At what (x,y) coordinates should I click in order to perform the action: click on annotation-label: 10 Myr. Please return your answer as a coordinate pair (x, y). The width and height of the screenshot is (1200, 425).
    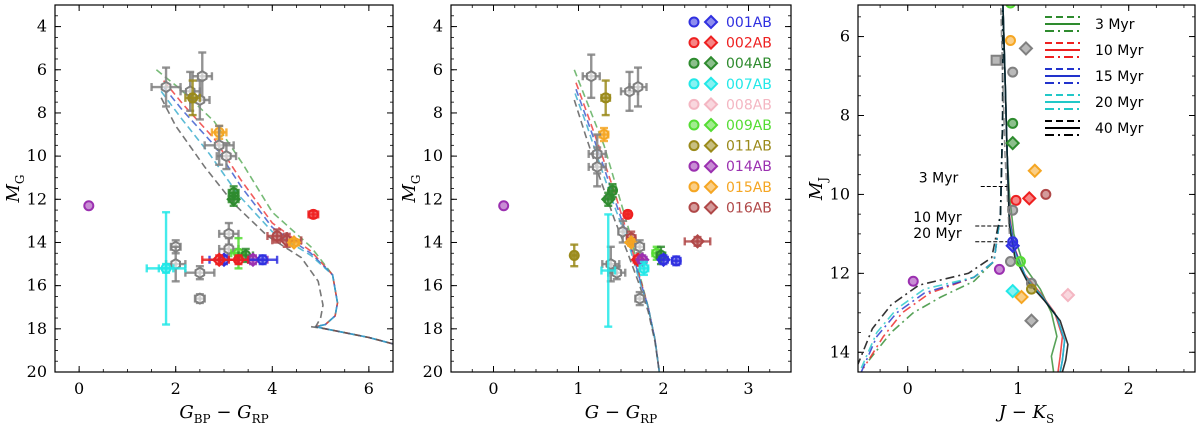
    Looking at the image, I should click on (937, 218).